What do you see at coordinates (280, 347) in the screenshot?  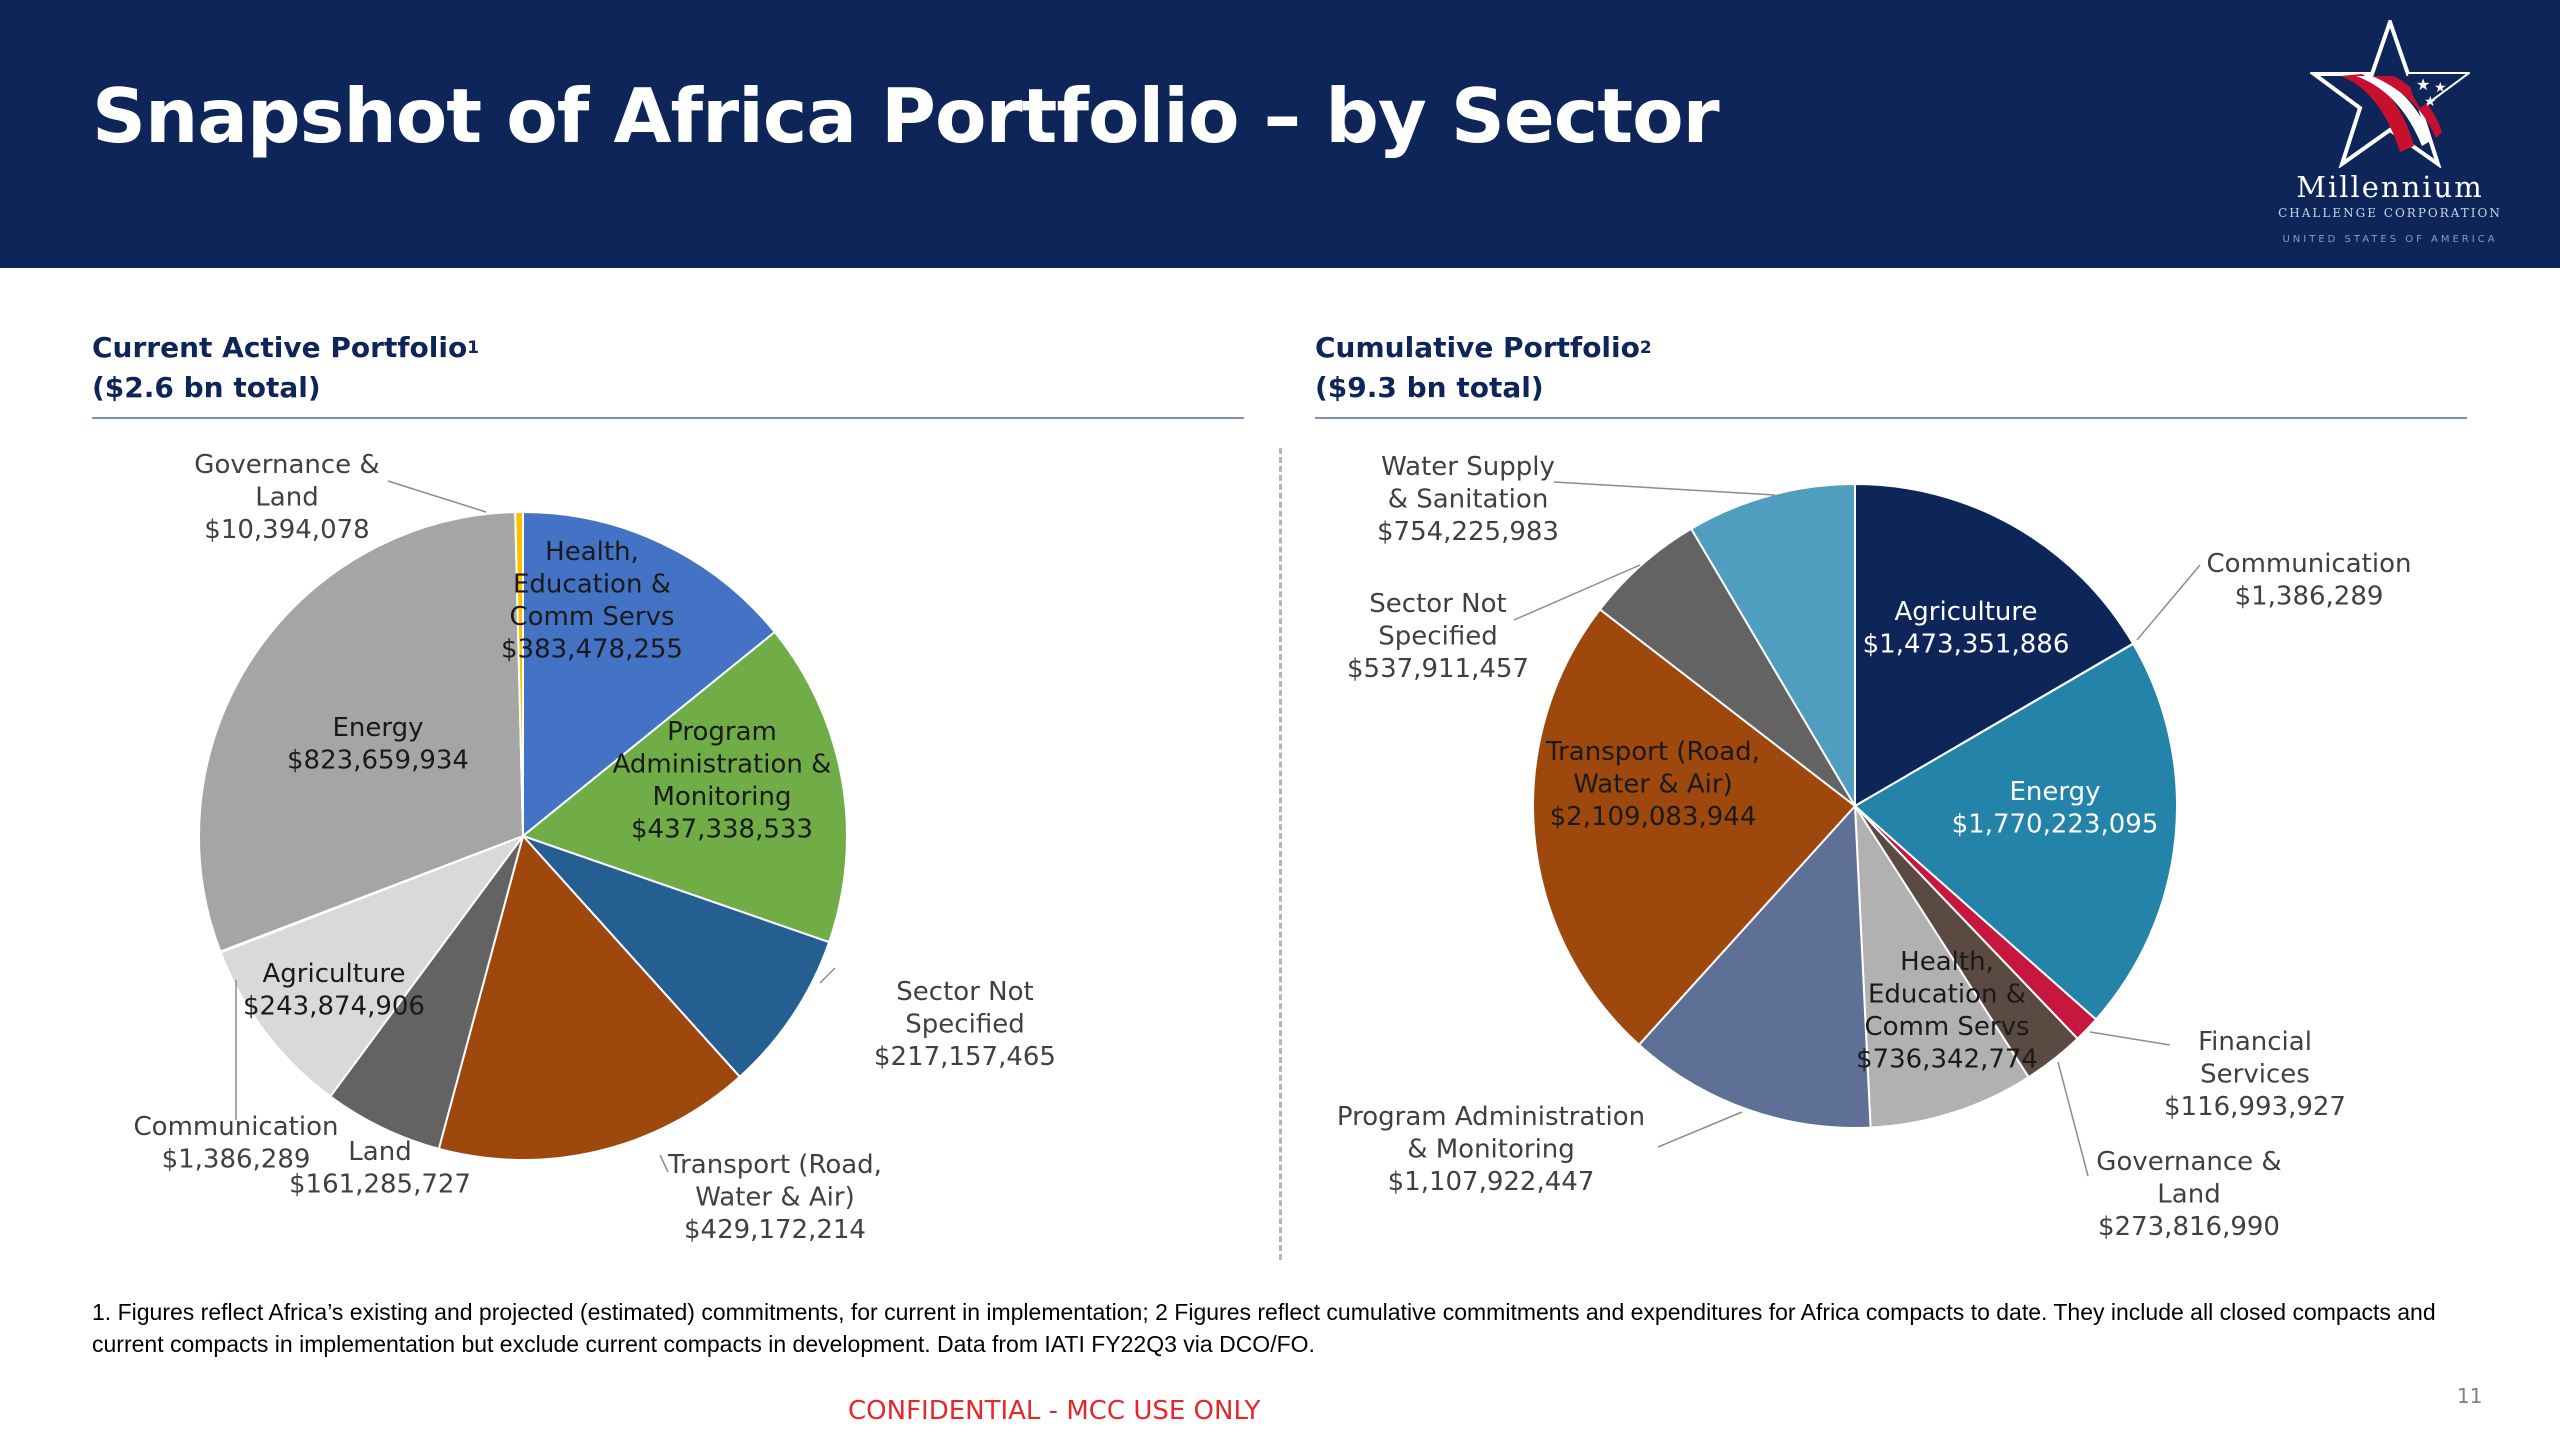 I see `left-panel-title-line1: Current Active Portfolio` at bounding box center [280, 347].